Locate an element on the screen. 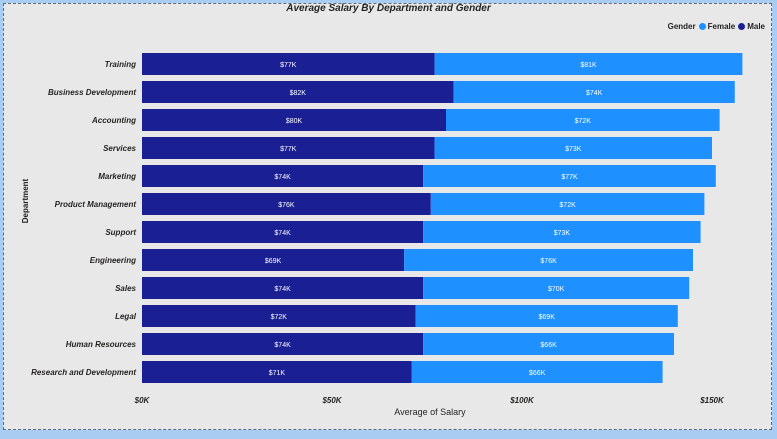 Image resolution: width=777 pixels, height=439 pixels. bar-female-research-and-development is located at coordinates (537, 372).